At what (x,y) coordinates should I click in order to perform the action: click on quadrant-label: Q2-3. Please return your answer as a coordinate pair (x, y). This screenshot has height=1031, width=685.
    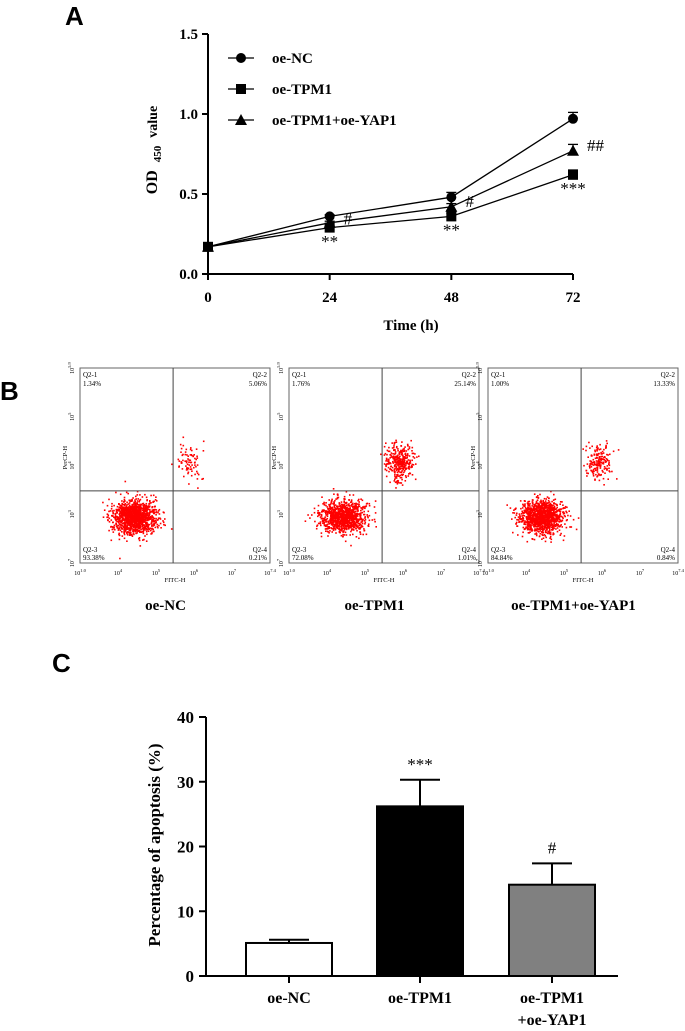
    Looking at the image, I should click on (498, 550).